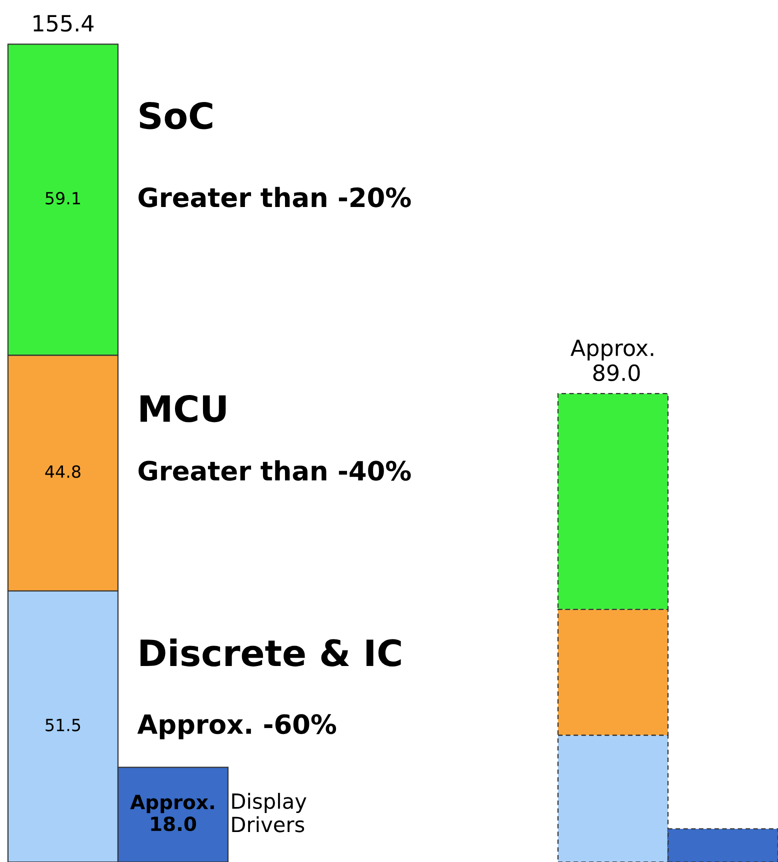 The height and width of the screenshot is (862, 778). What do you see at coordinates (270, 652) in the screenshot?
I see `series-label: Discrete & IC` at bounding box center [270, 652].